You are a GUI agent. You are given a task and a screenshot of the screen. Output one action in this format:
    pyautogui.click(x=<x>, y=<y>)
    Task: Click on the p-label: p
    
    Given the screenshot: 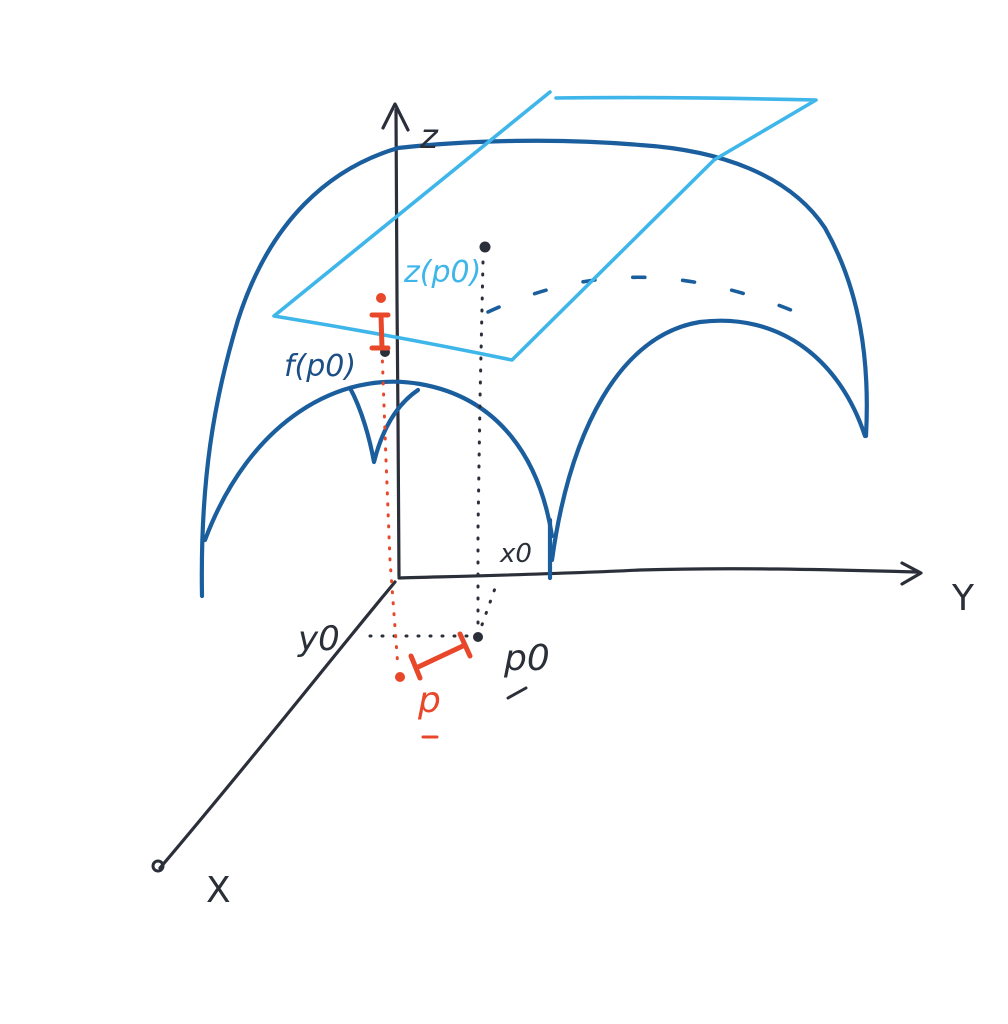 What is the action you would take?
    pyautogui.click(x=429, y=700)
    